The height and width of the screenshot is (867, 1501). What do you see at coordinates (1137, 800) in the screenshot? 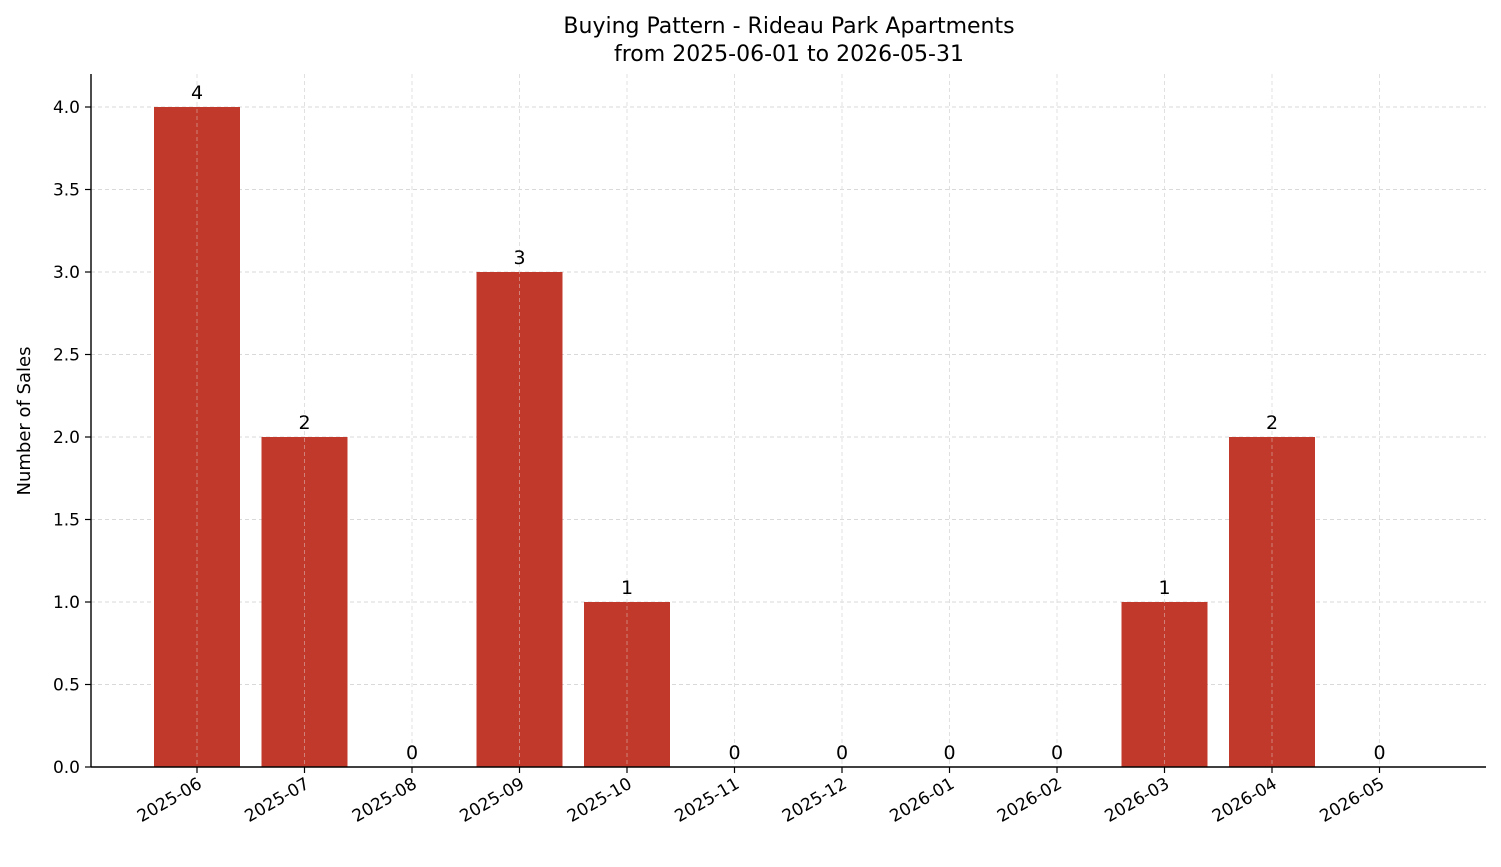
I see `x-tick-label: 2026-03` at bounding box center [1137, 800].